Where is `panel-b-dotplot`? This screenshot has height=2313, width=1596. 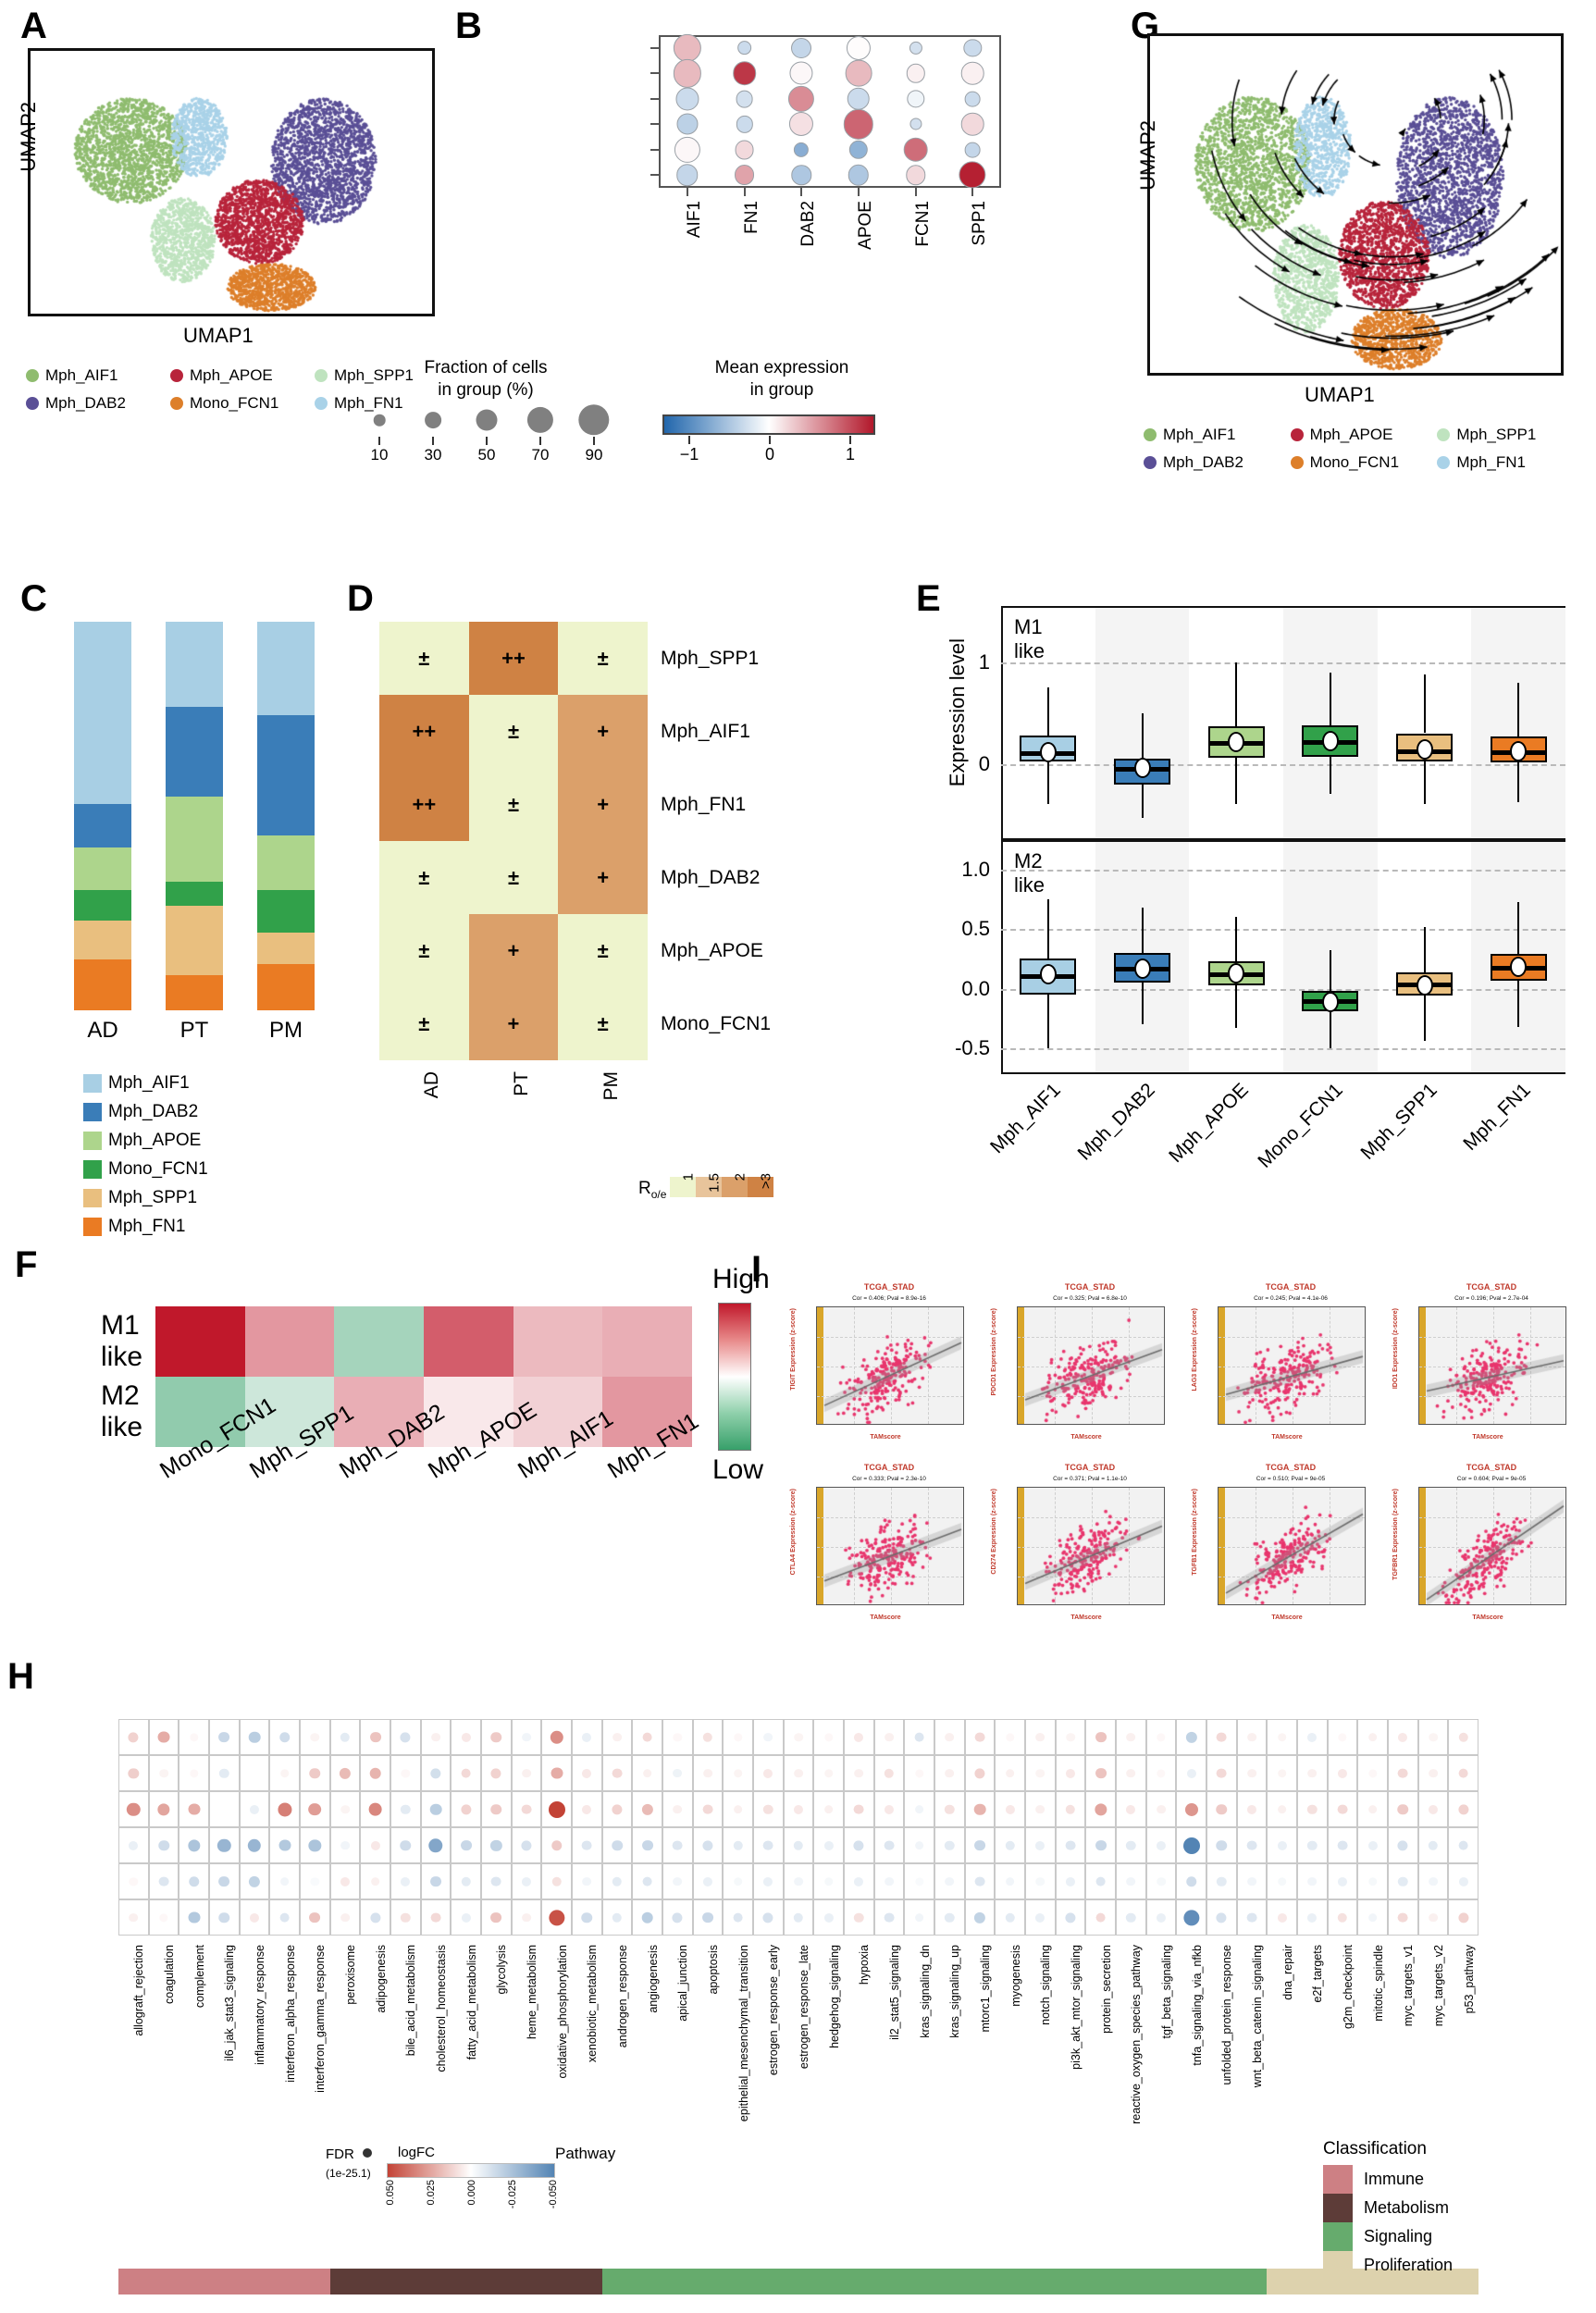 panel-b-dotplot is located at coordinates (830, 111).